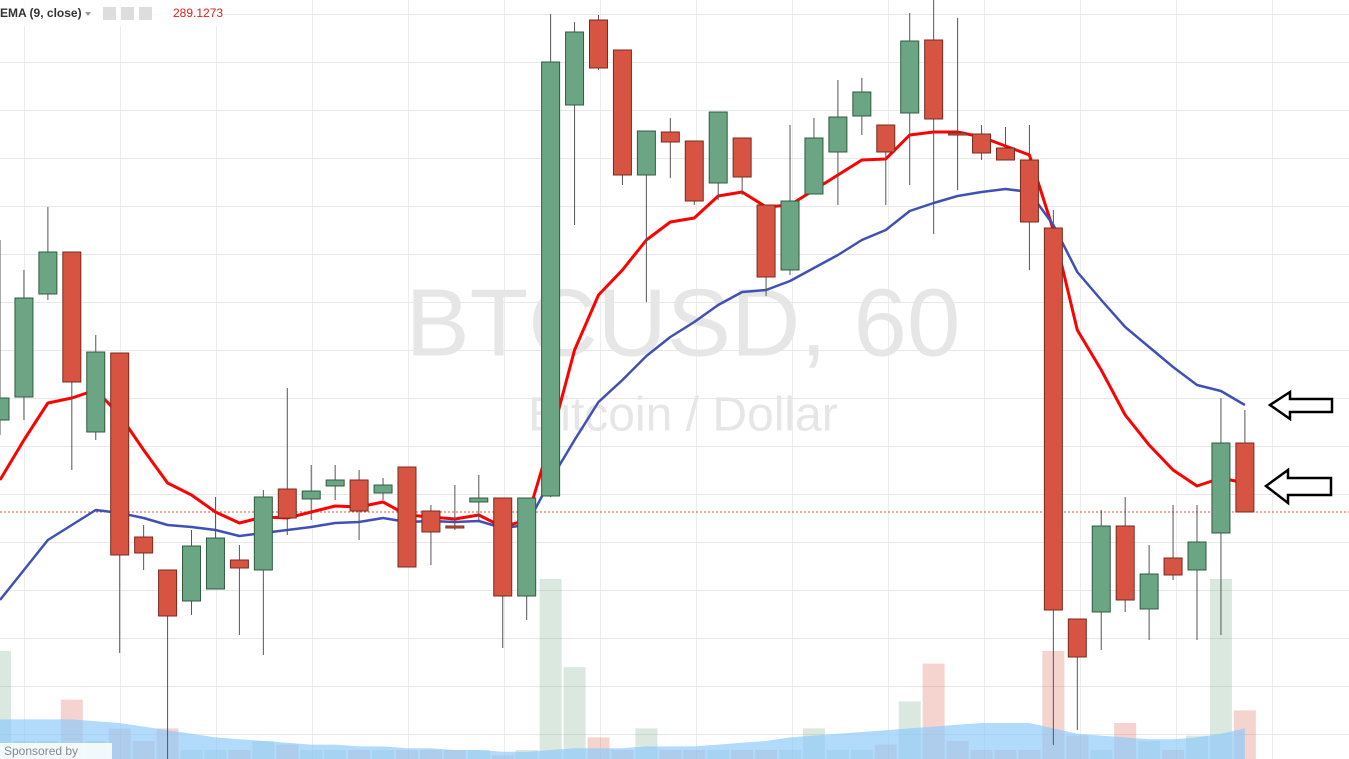 Image resolution: width=1349 pixels, height=759 pixels. I want to click on watermark-symbol: BTCUSD, 60, so click(683, 322).